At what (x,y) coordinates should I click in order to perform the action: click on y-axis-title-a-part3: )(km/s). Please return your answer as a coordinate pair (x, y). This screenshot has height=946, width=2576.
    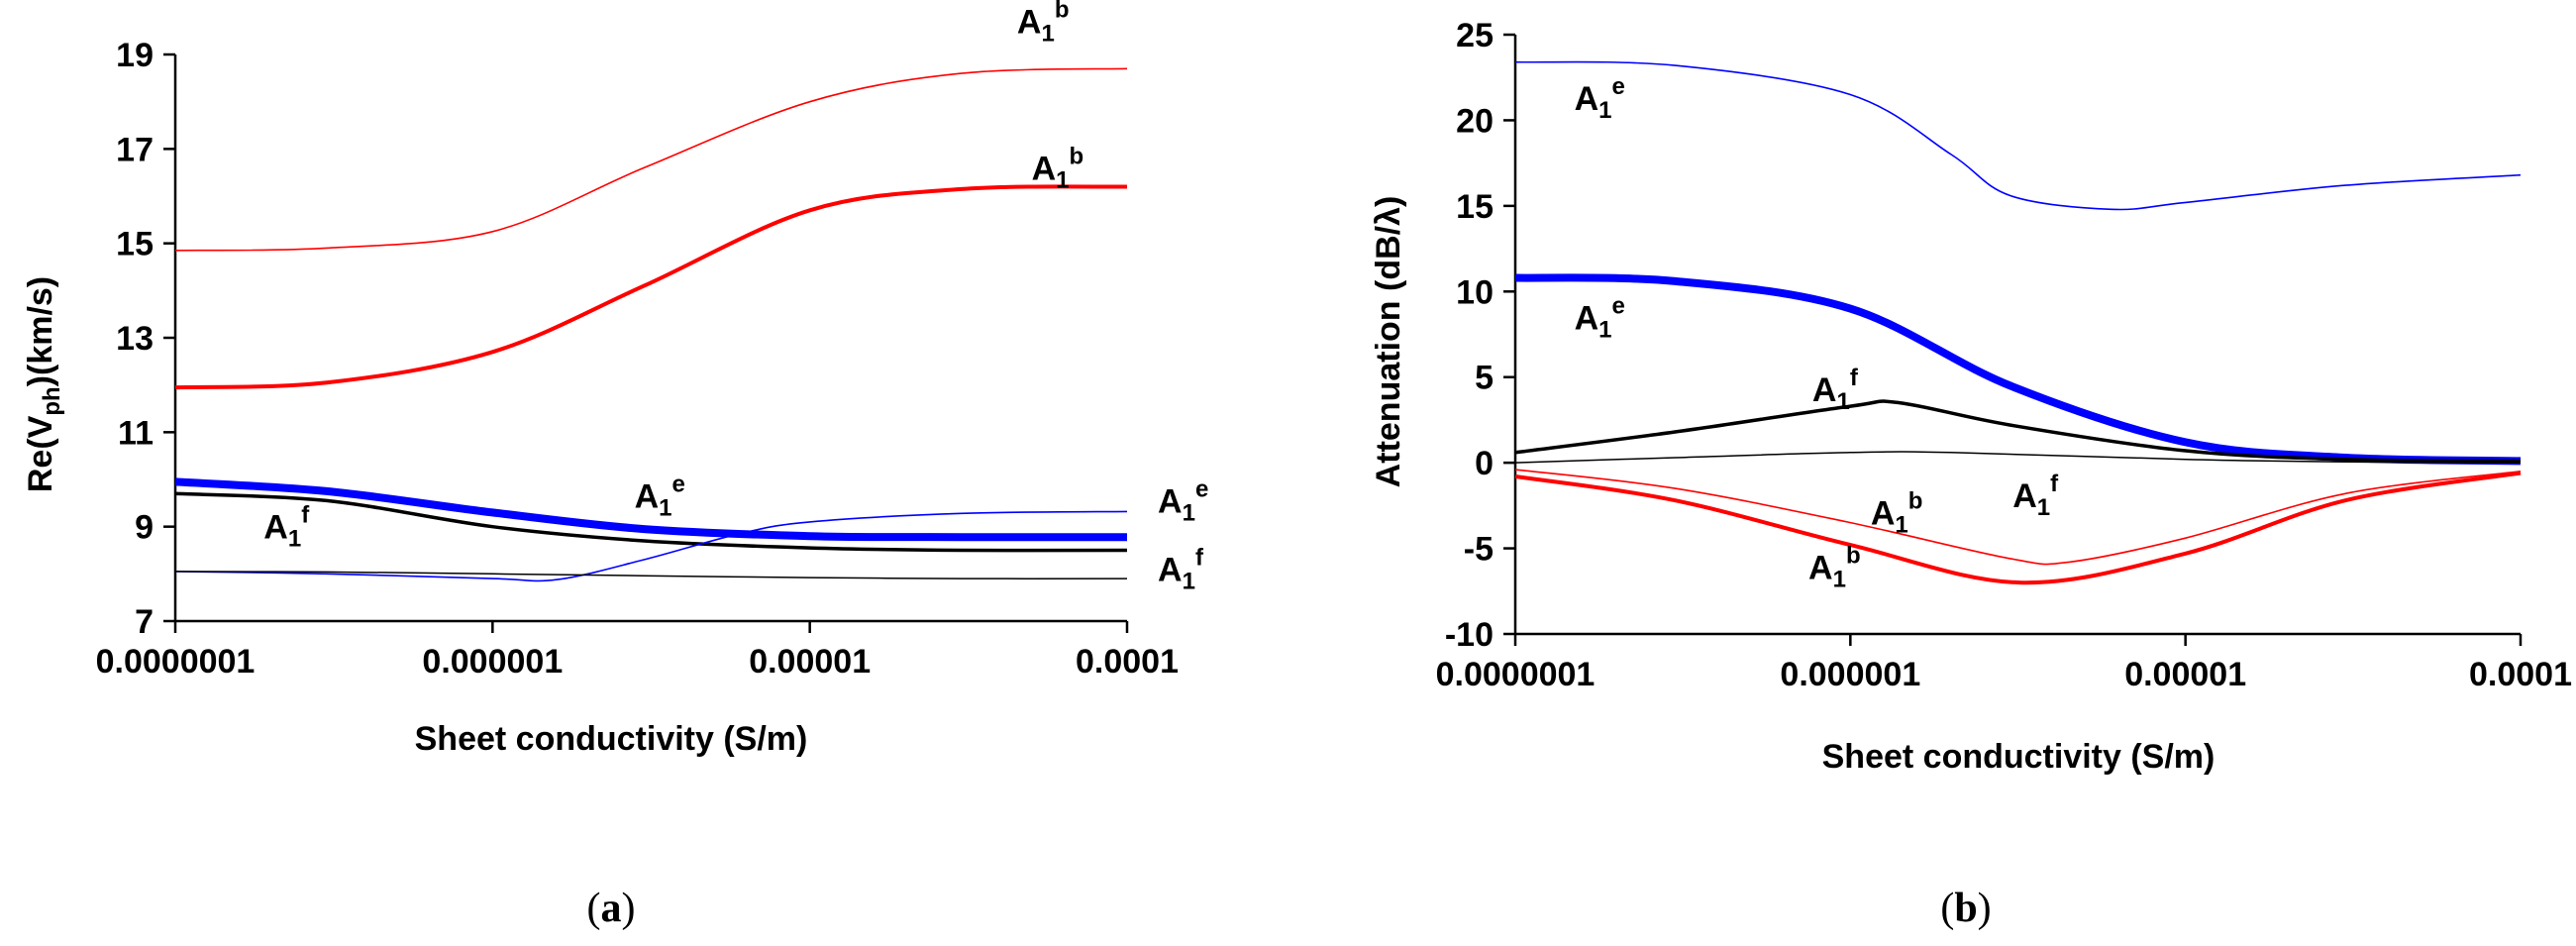
    Looking at the image, I should click on (40, 331).